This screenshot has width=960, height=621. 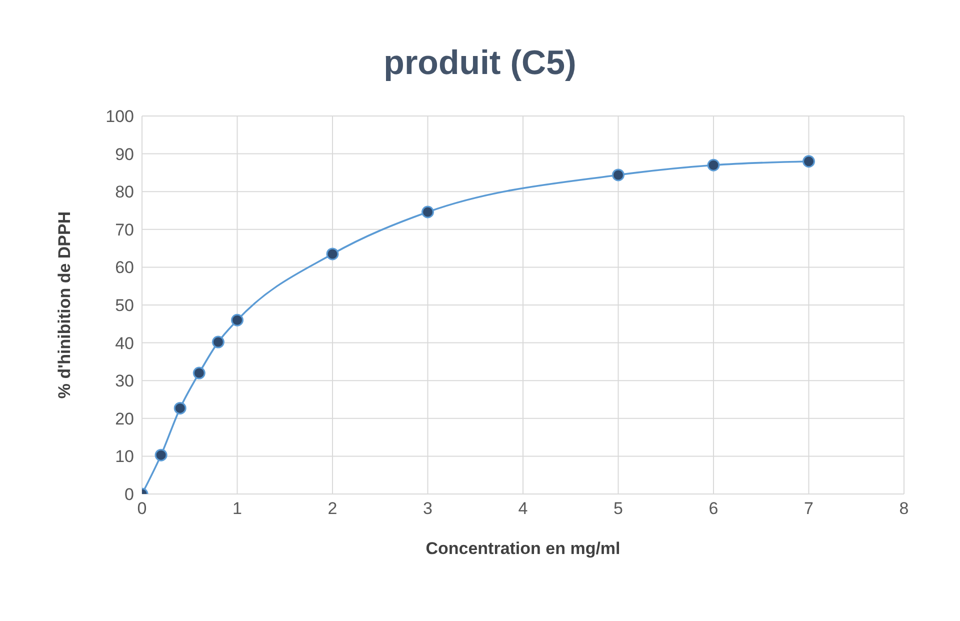 What do you see at coordinates (124, 343) in the screenshot?
I see `y-tick-label: 40` at bounding box center [124, 343].